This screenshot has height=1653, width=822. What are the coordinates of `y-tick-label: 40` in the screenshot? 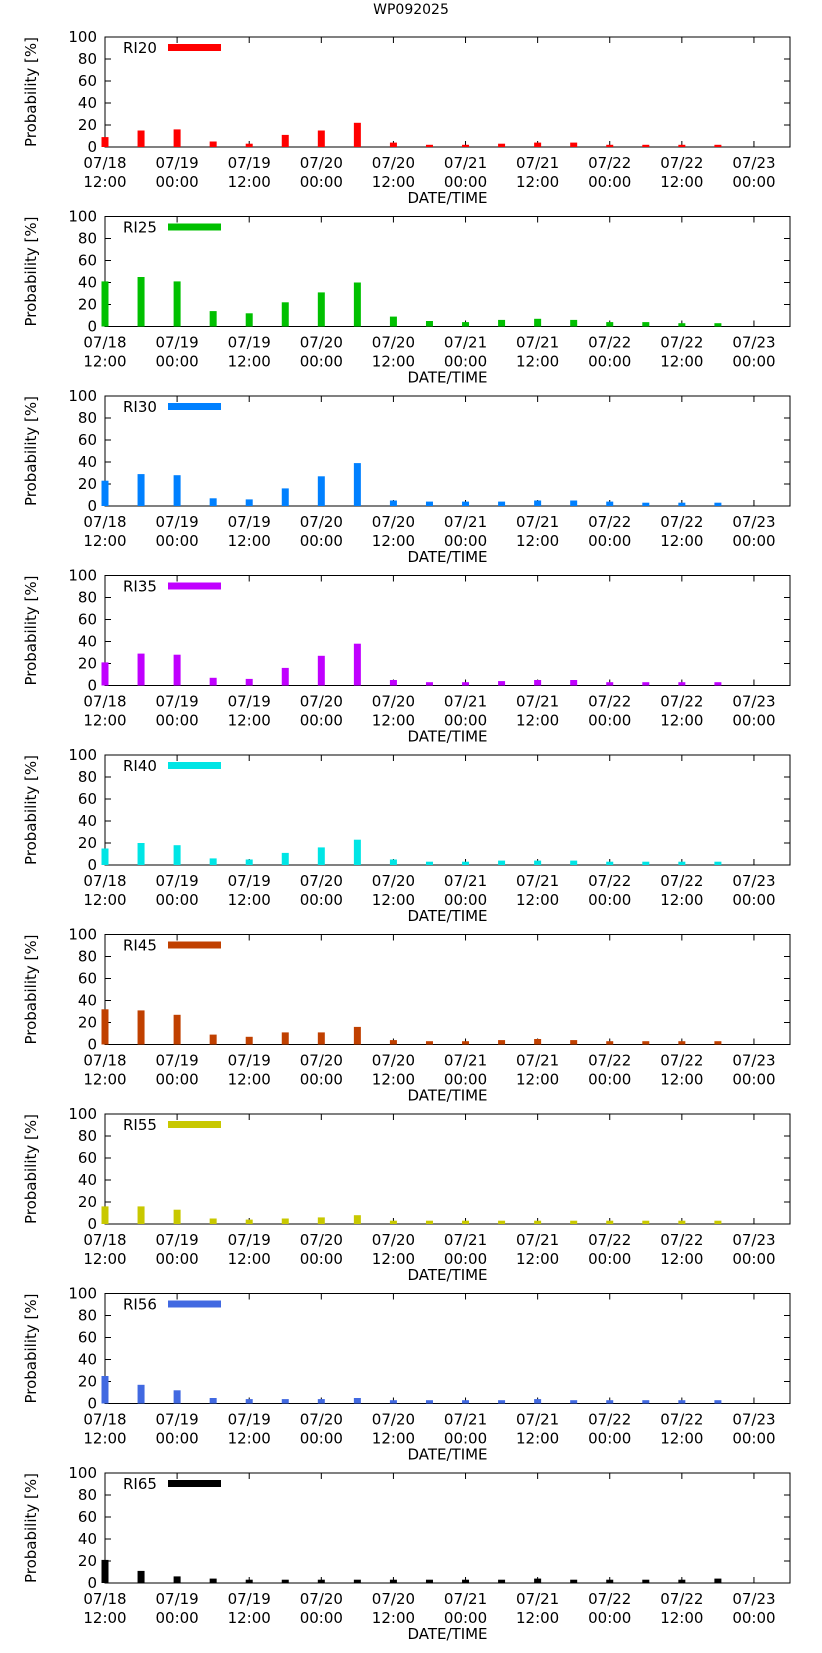 It's located at (87, 1180).